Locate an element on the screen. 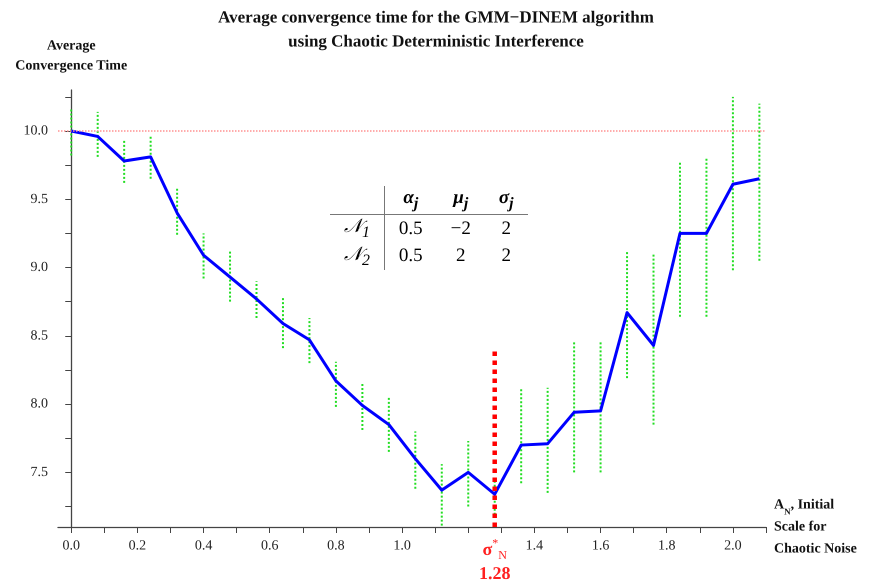  text: 𝒩$_{1}$ 0.5 −2 2 is located at coordinates (427, 228).